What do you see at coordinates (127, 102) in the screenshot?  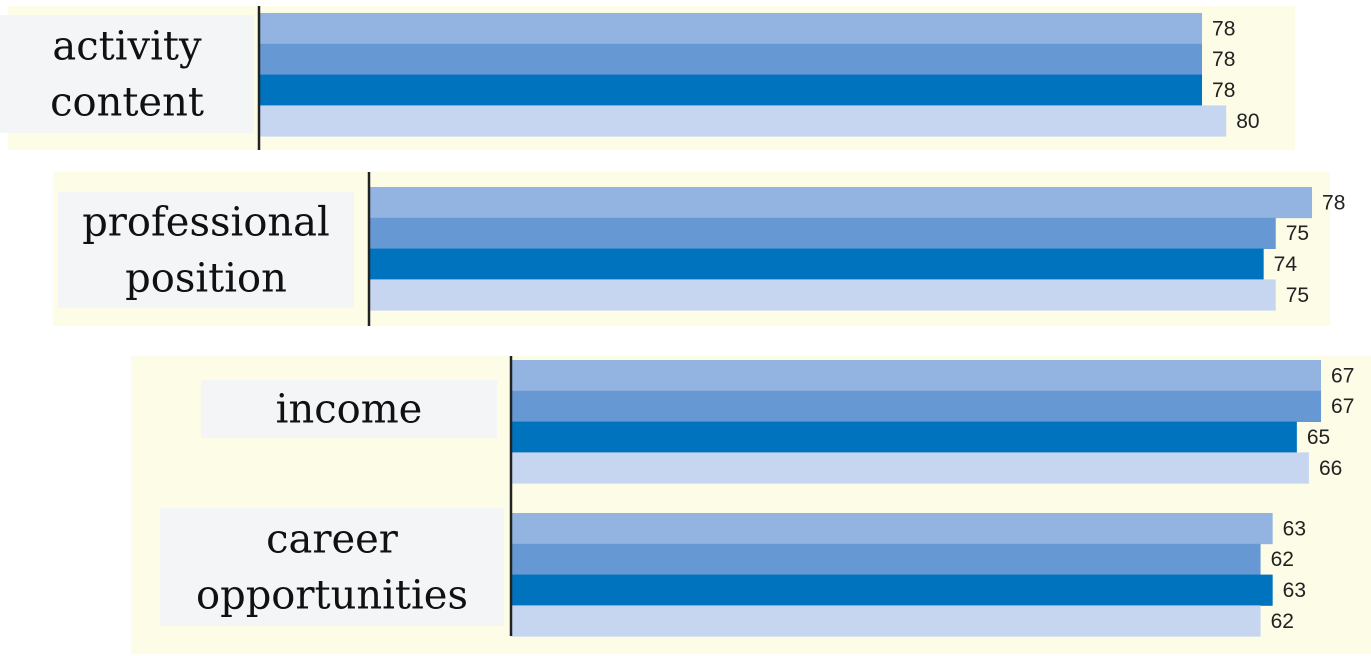 I see `category-label: content` at bounding box center [127, 102].